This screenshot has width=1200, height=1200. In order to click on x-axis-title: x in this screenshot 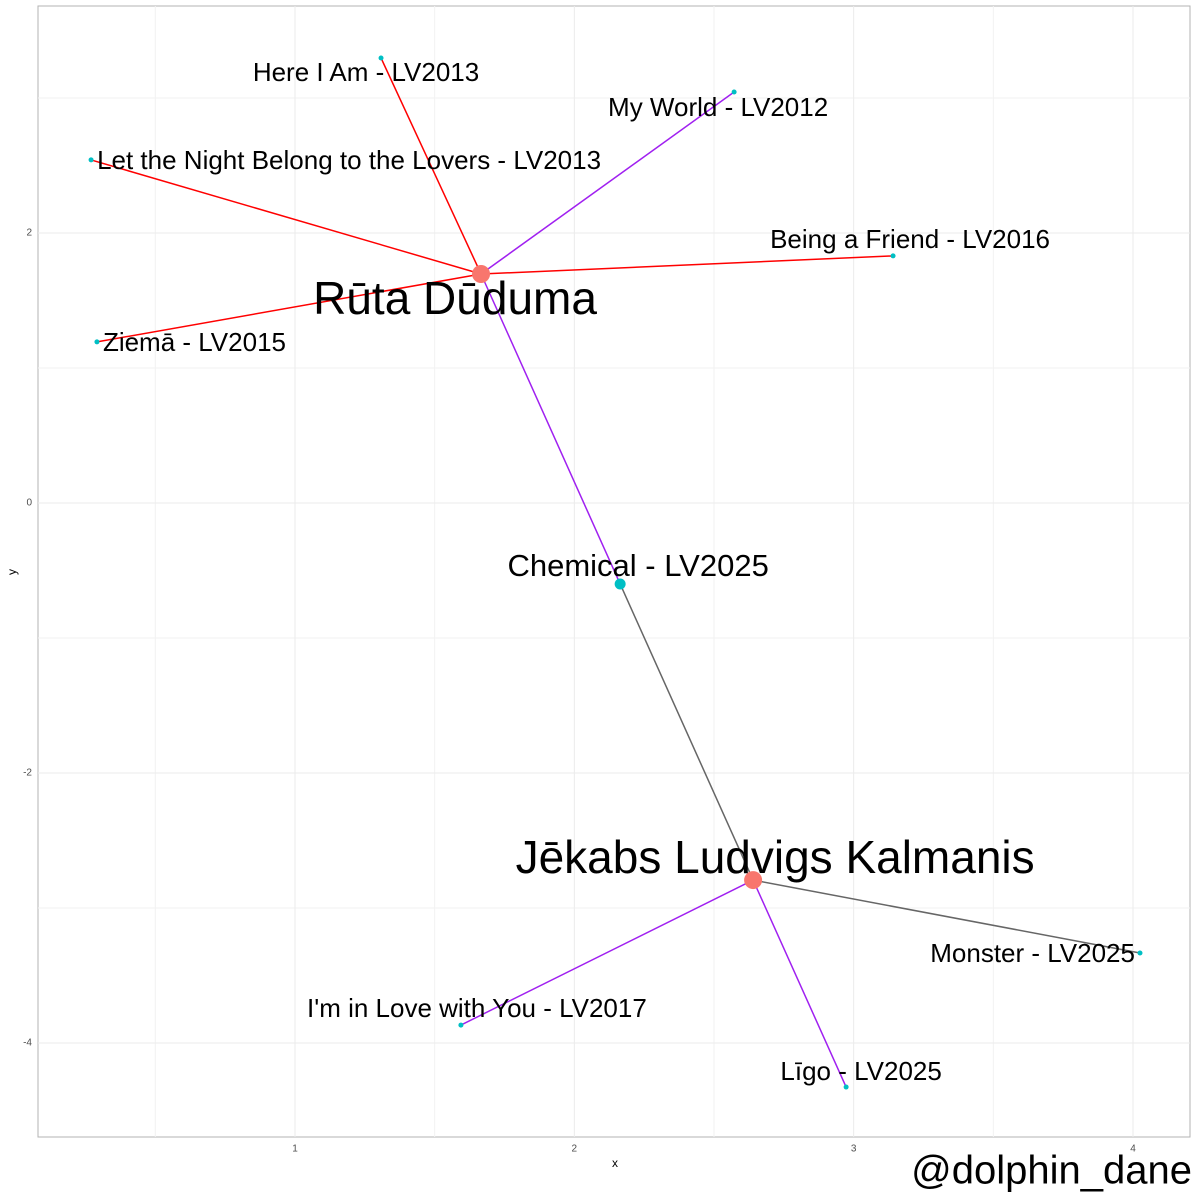, I will do `click(615, 1163)`.